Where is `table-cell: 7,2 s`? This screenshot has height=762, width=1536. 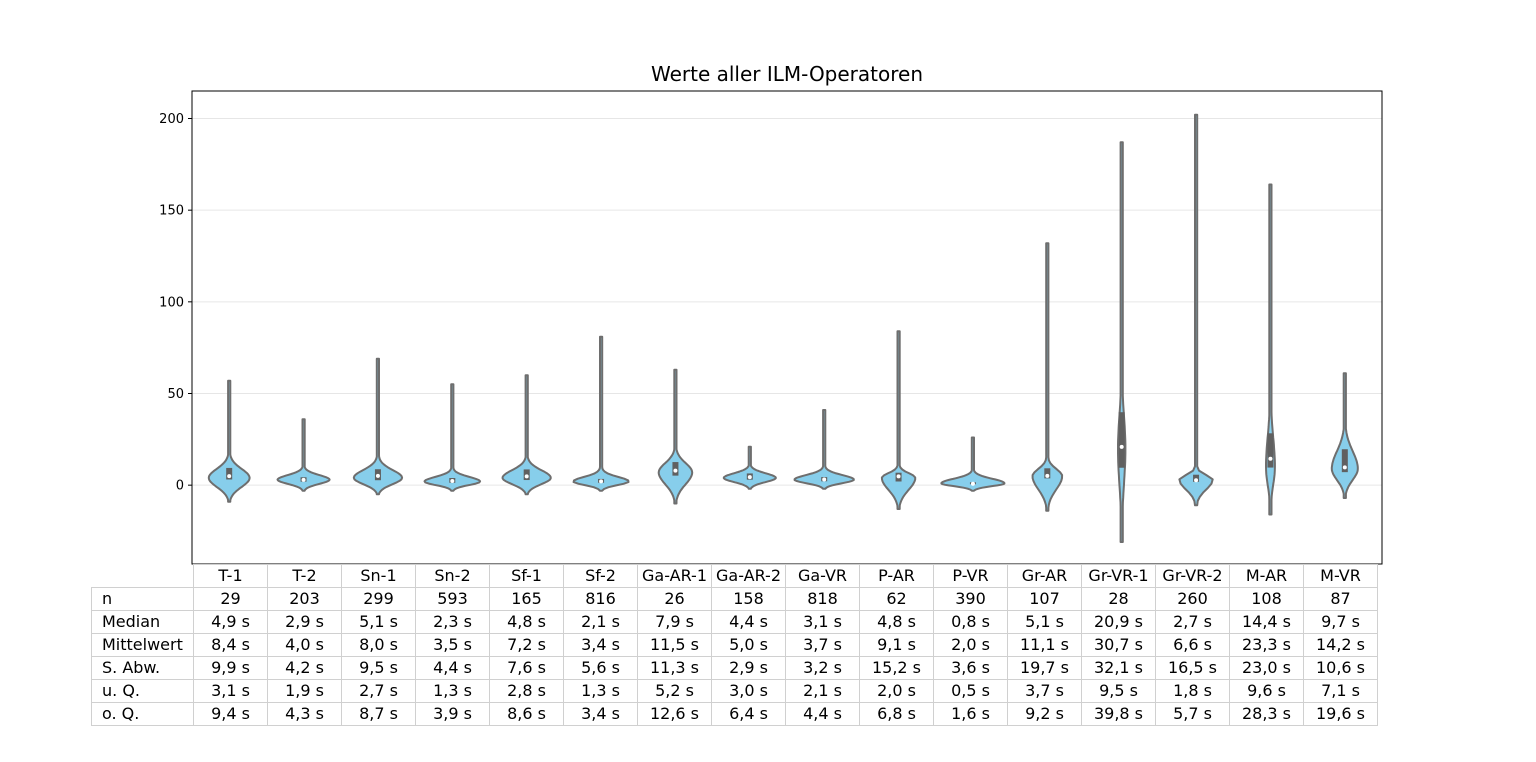 table-cell: 7,2 s is located at coordinates (526, 645).